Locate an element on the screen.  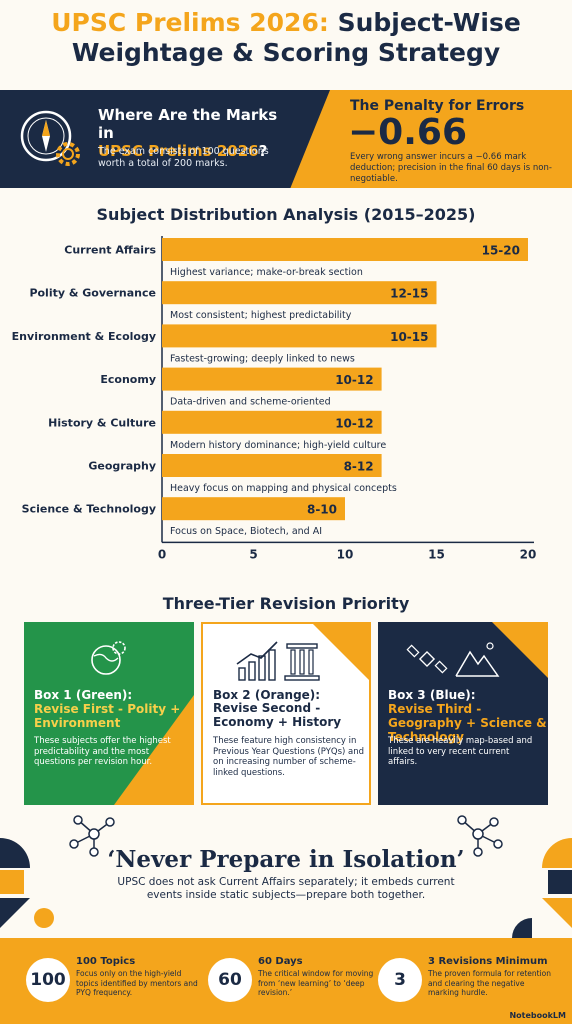
bar-value-label: 10-15 is located at coordinates (409, 337).